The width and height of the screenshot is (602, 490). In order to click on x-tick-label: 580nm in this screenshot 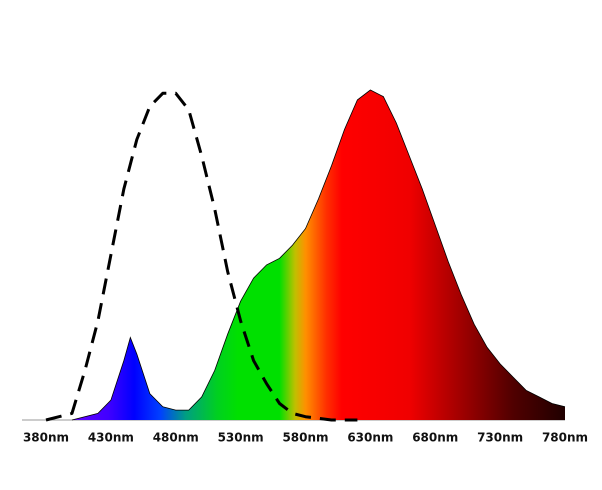, I will do `click(305, 438)`.